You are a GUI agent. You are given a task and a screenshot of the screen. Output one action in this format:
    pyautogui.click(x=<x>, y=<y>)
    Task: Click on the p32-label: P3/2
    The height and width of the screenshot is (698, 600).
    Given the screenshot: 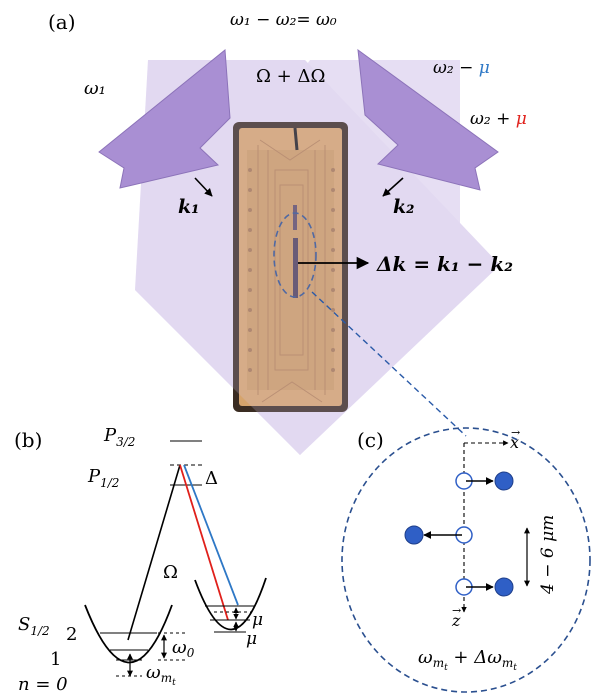 What is the action you would take?
    pyautogui.click(x=119, y=437)
    